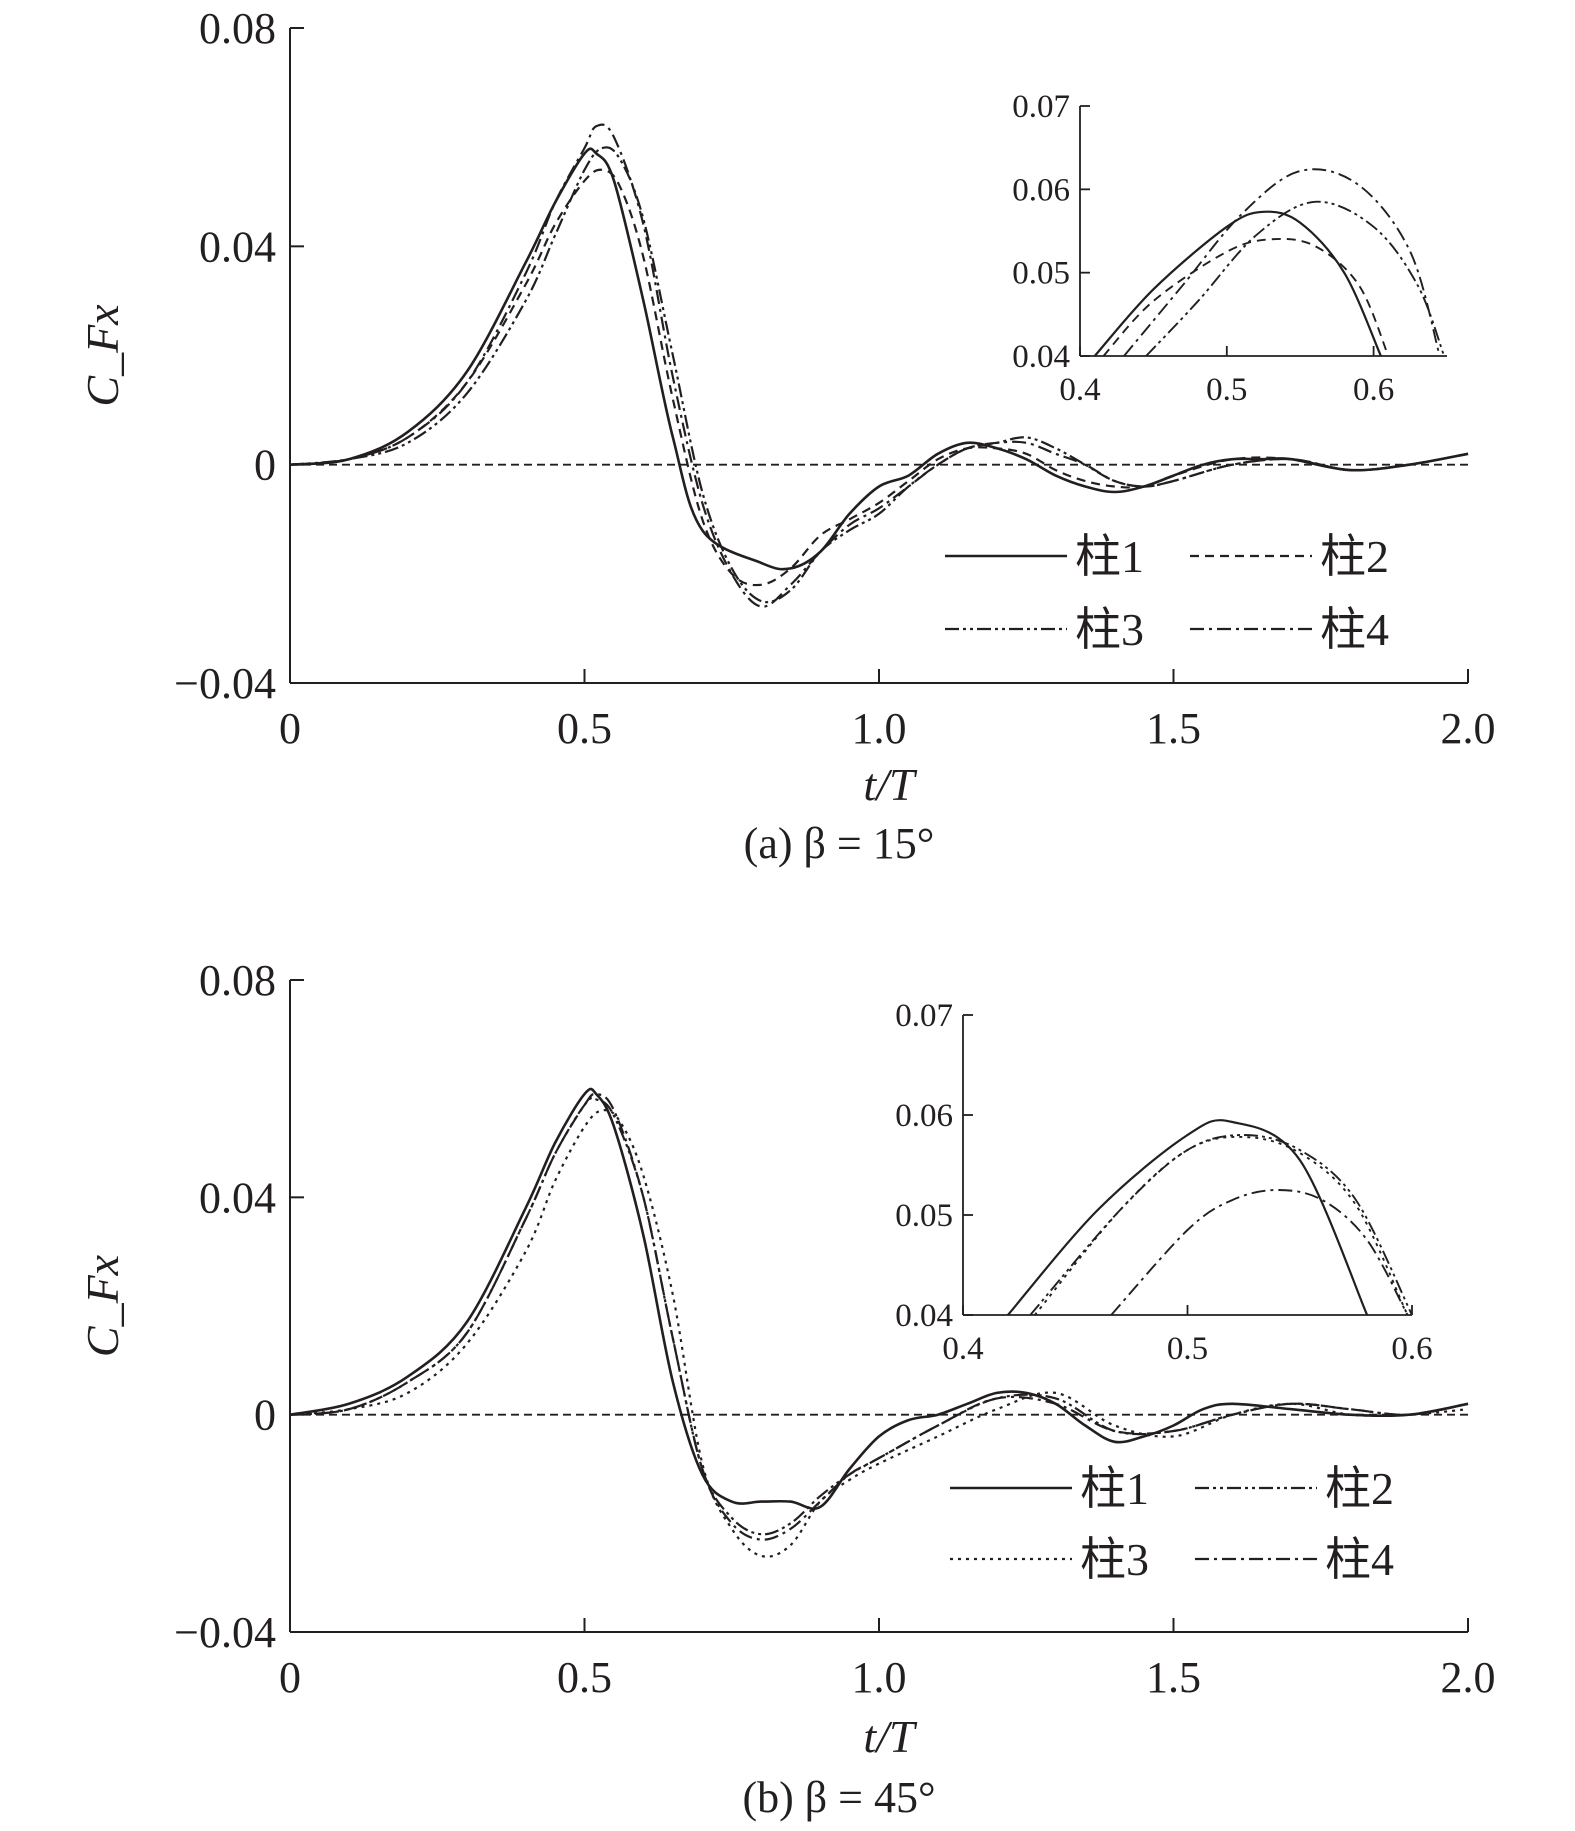  Describe the element at coordinates (839, 843) in the screenshot. I see `panel-caption: (a) β = 15°` at that location.